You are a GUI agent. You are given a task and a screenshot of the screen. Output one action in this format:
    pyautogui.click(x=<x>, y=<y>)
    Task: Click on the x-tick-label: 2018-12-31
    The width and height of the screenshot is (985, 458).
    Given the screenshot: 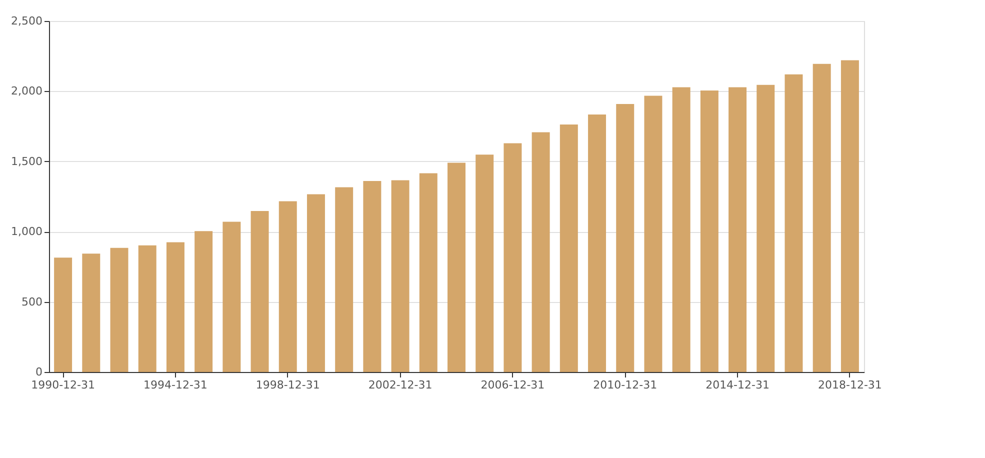 What is the action you would take?
    pyautogui.click(x=850, y=385)
    